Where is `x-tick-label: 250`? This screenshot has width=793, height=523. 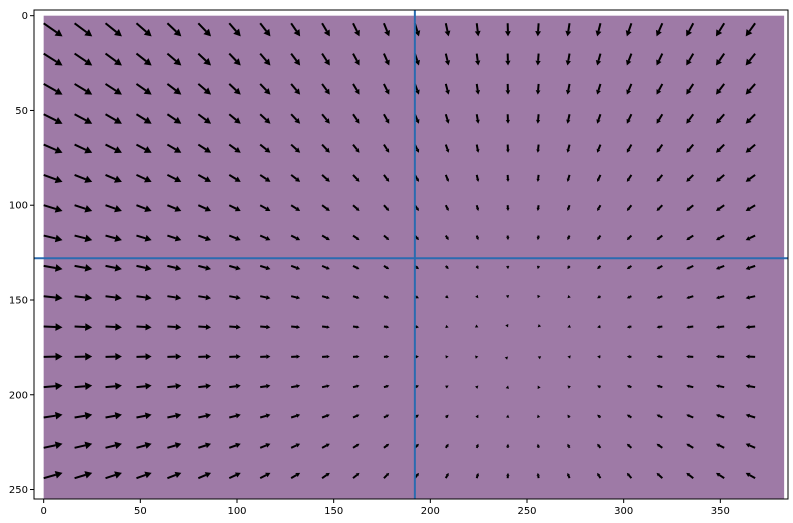
x-tick-label: 250 is located at coordinates (526, 511).